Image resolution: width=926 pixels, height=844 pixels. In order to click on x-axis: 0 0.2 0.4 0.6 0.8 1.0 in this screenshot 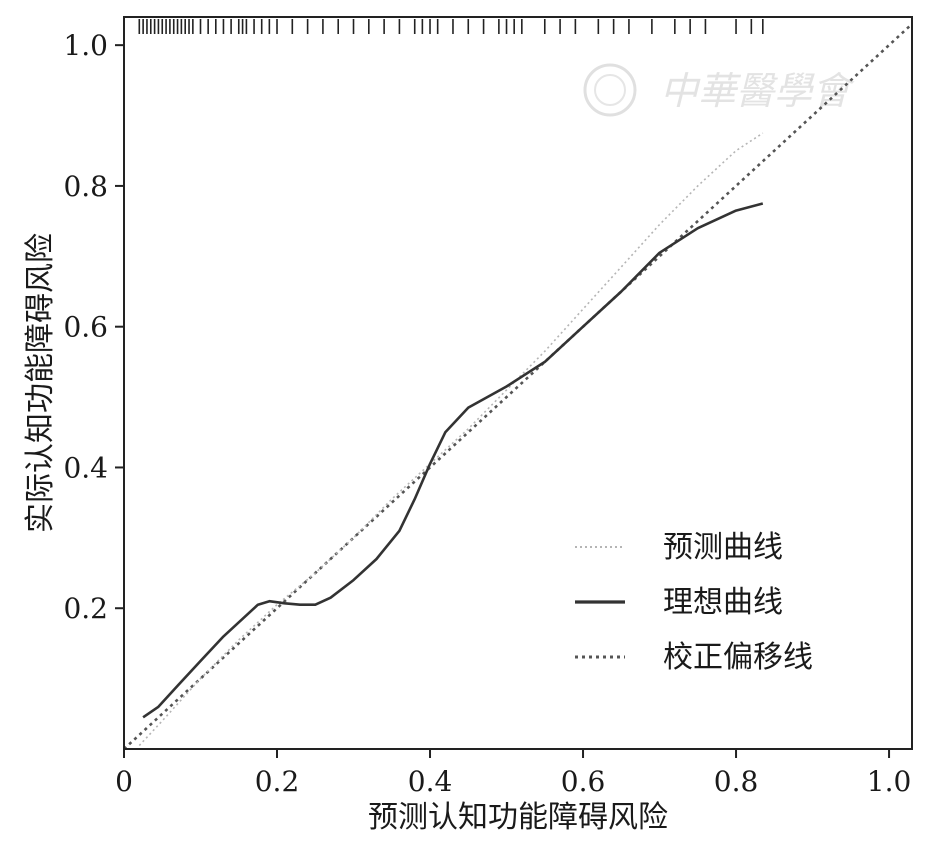, I will do `click(513, 773)`.